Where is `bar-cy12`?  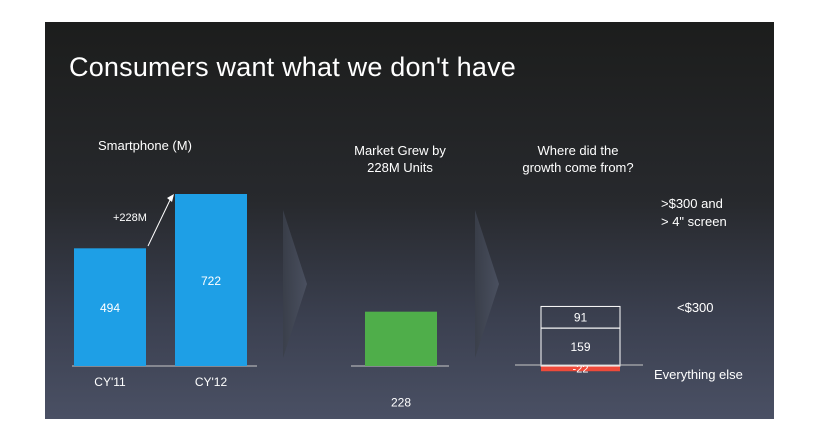 bar-cy12 is located at coordinates (211, 280).